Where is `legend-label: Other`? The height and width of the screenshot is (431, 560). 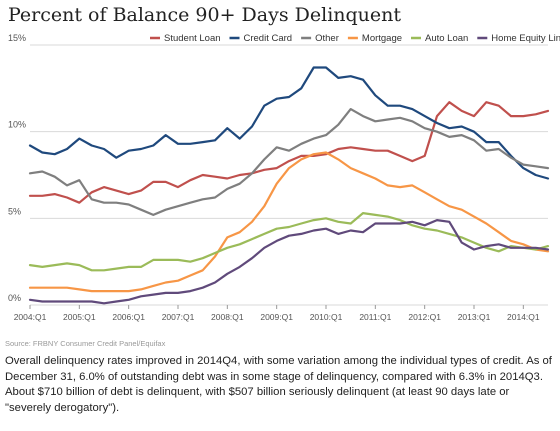 legend-label: Other is located at coordinates (327, 38).